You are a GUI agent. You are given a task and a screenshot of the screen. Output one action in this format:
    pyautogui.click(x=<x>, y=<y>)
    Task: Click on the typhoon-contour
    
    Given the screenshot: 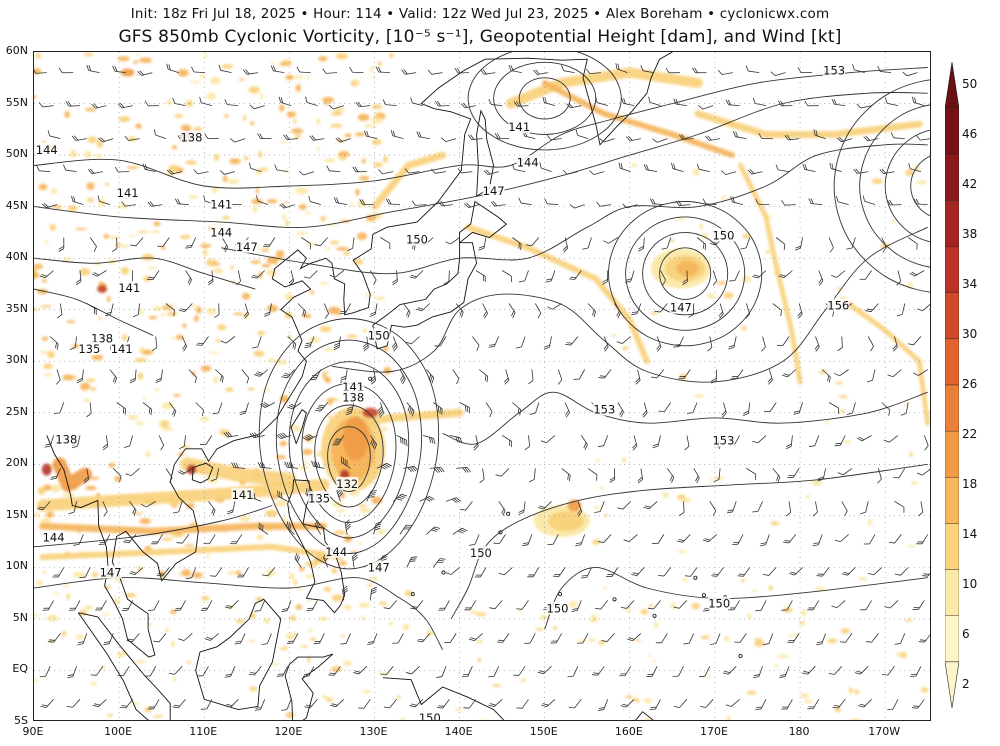 What is the action you would take?
    pyautogui.click(x=349, y=452)
    